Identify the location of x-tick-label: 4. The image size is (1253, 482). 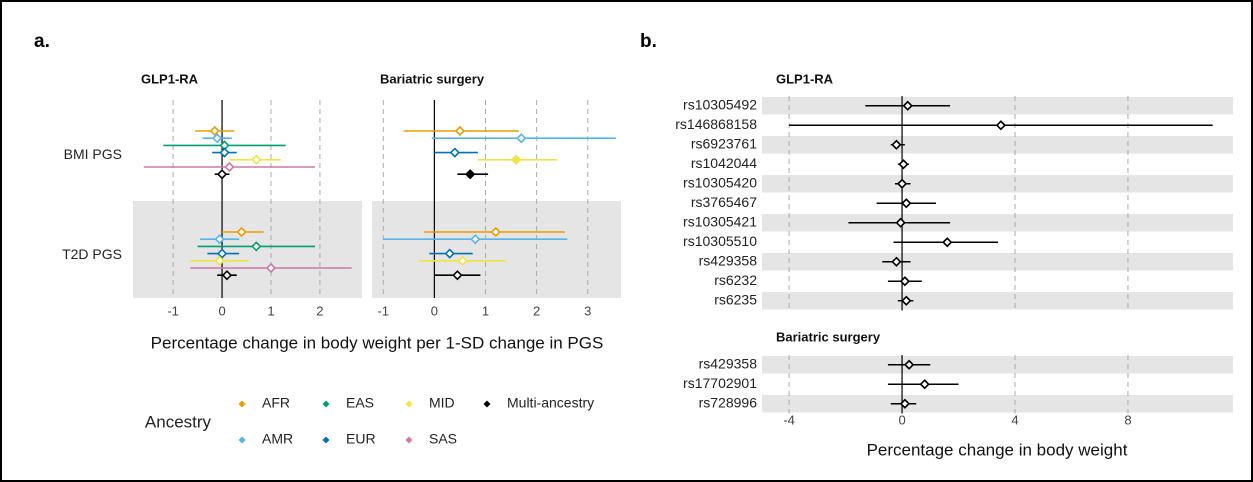
(1014, 419).